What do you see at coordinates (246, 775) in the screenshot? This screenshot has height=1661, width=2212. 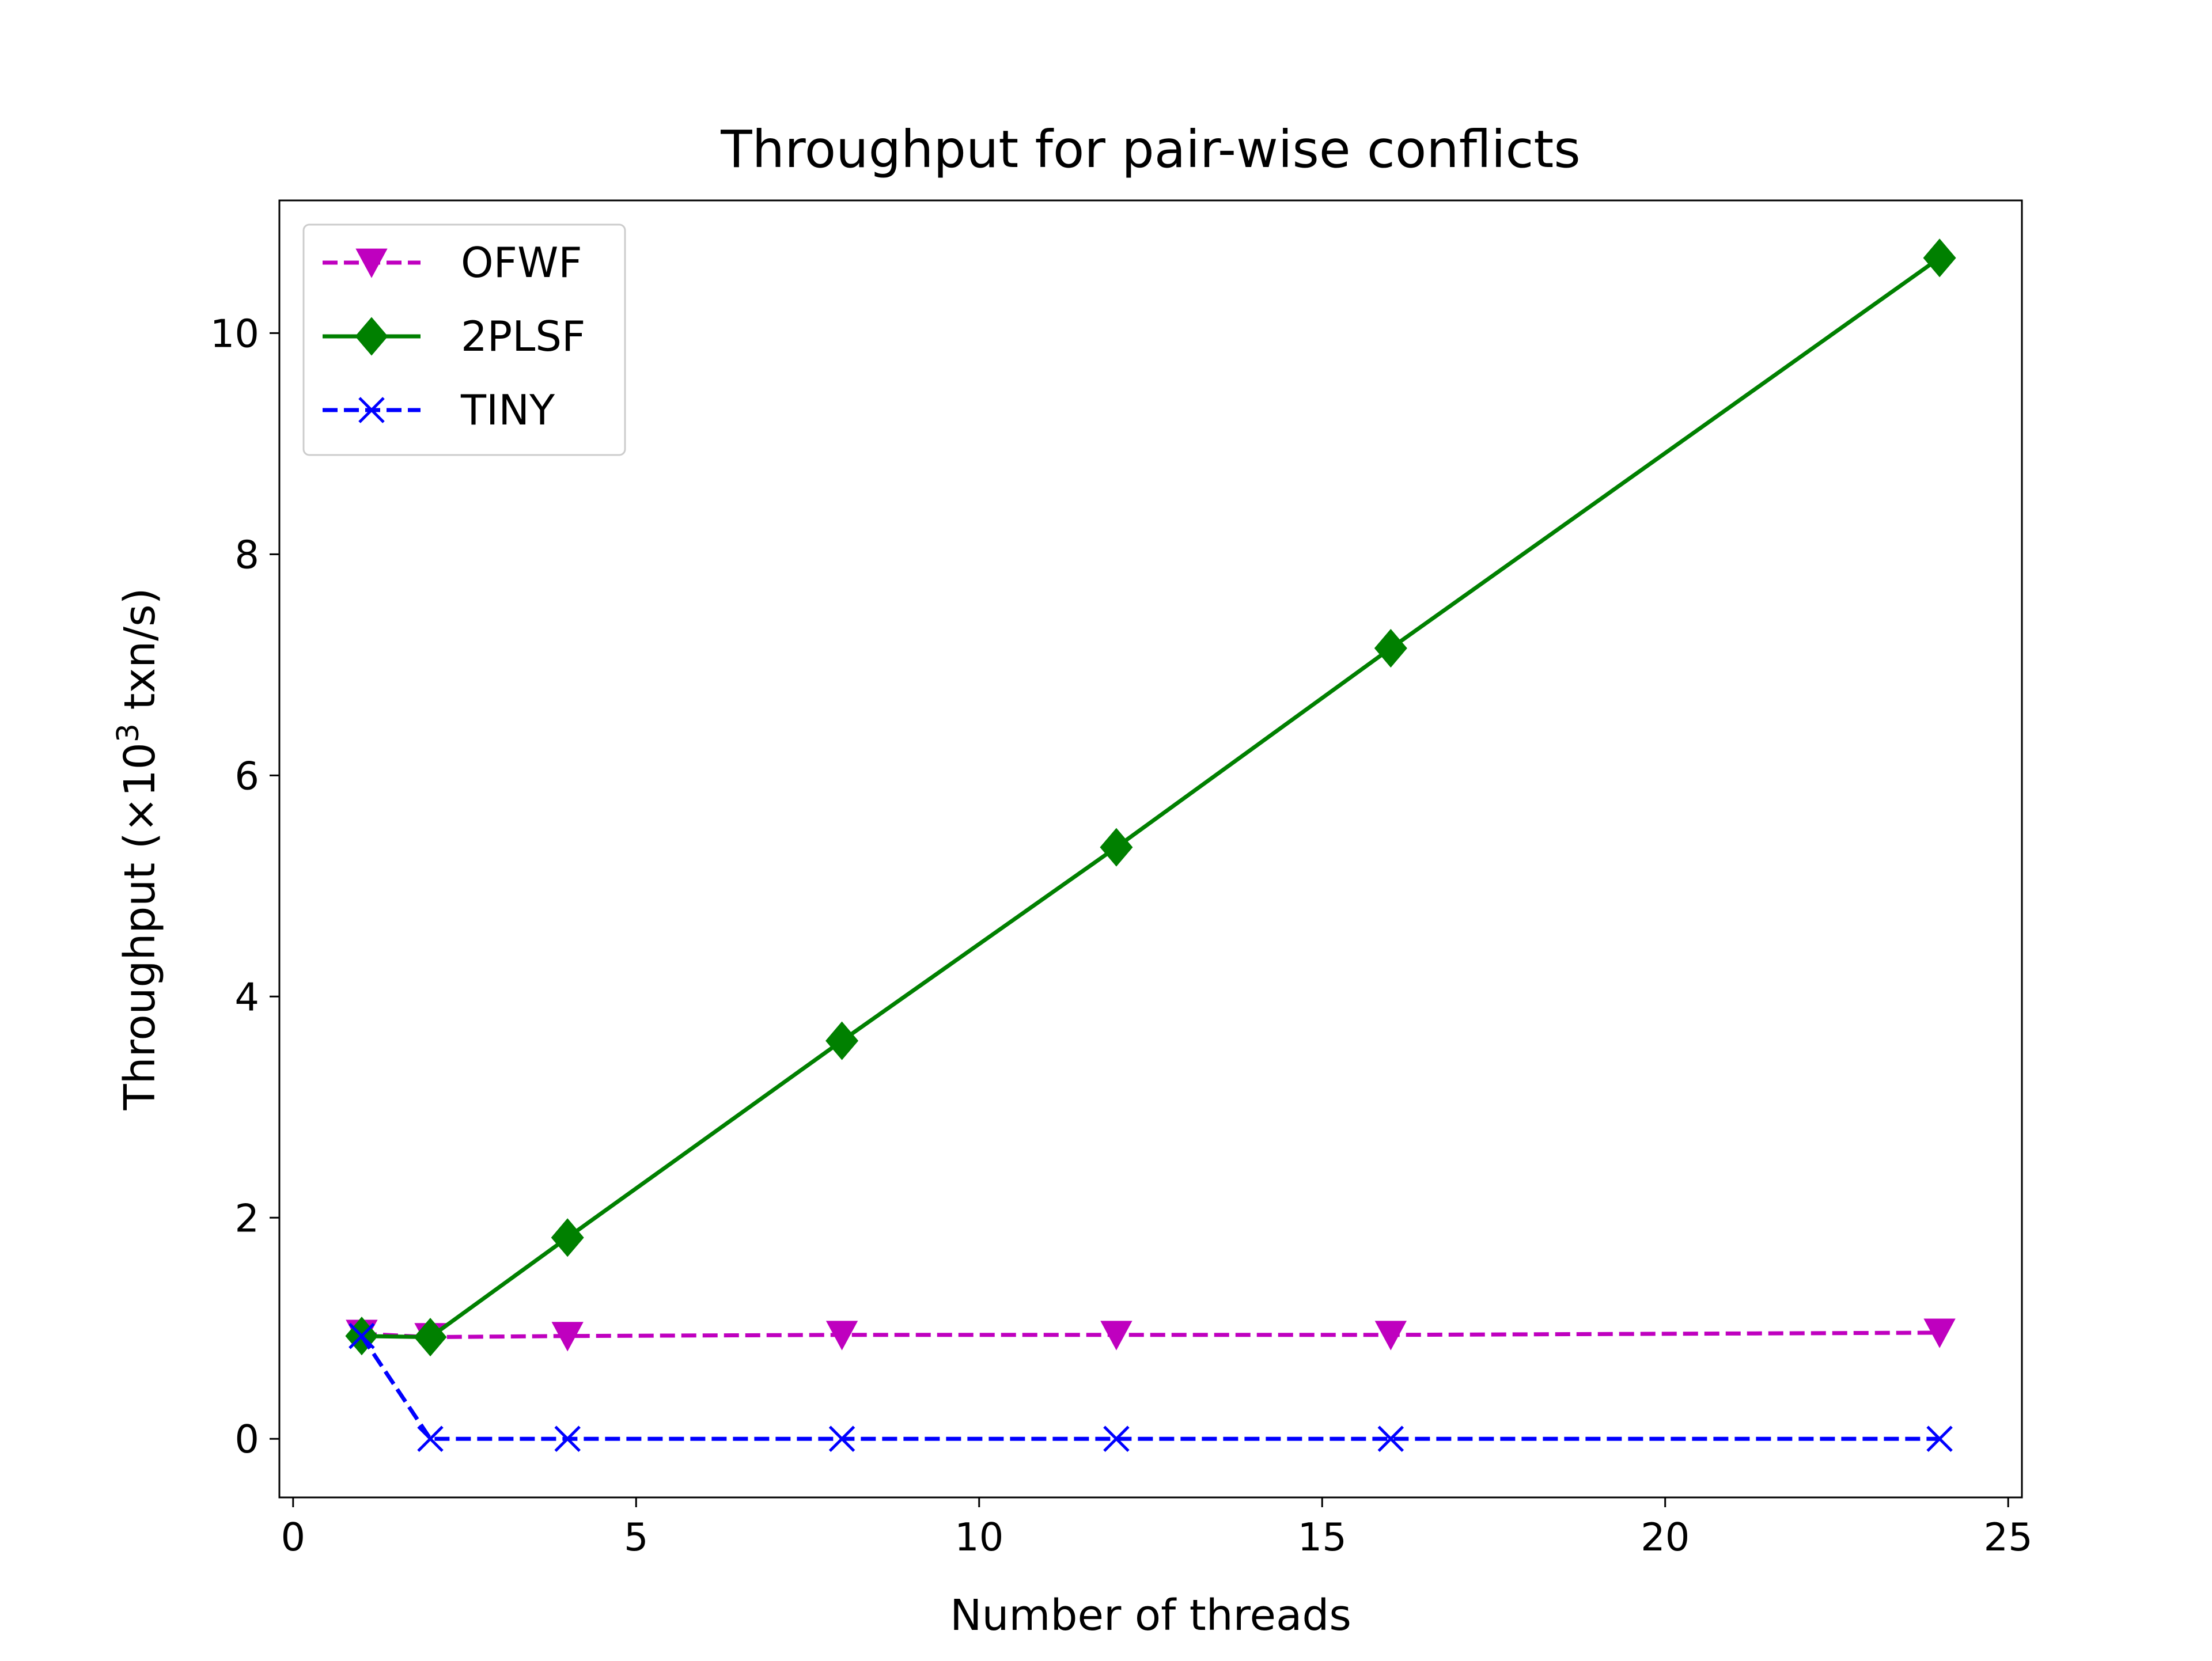 I see `y-tick-label: 6` at bounding box center [246, 775].